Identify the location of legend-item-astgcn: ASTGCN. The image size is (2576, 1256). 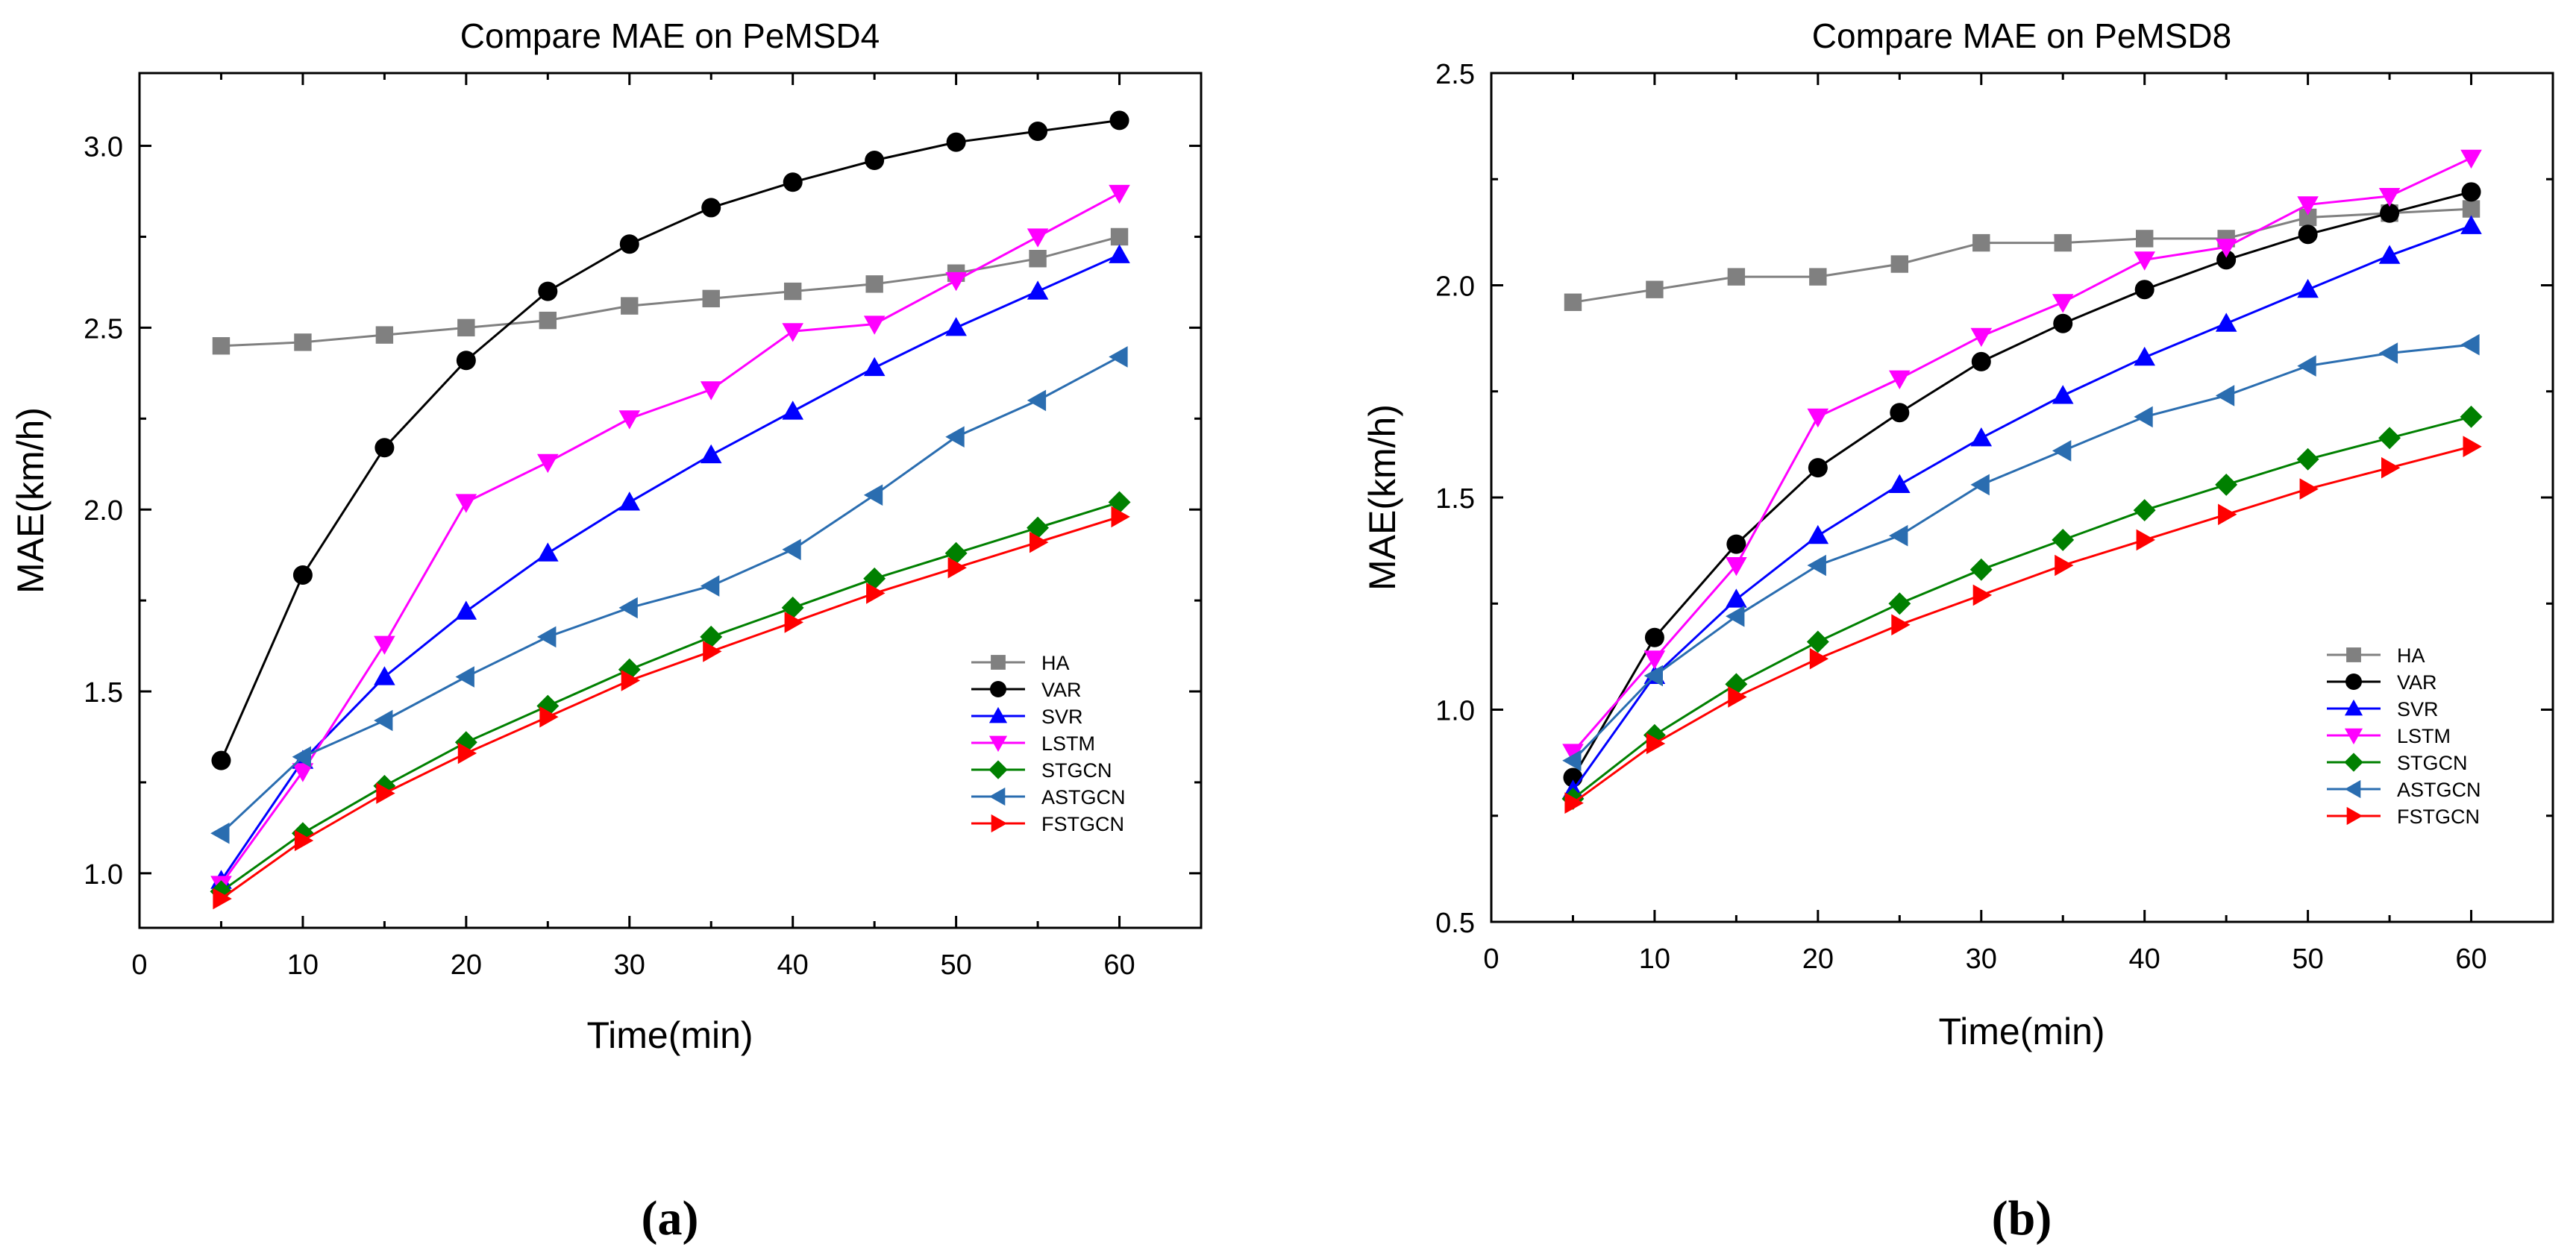
(2404, 790).